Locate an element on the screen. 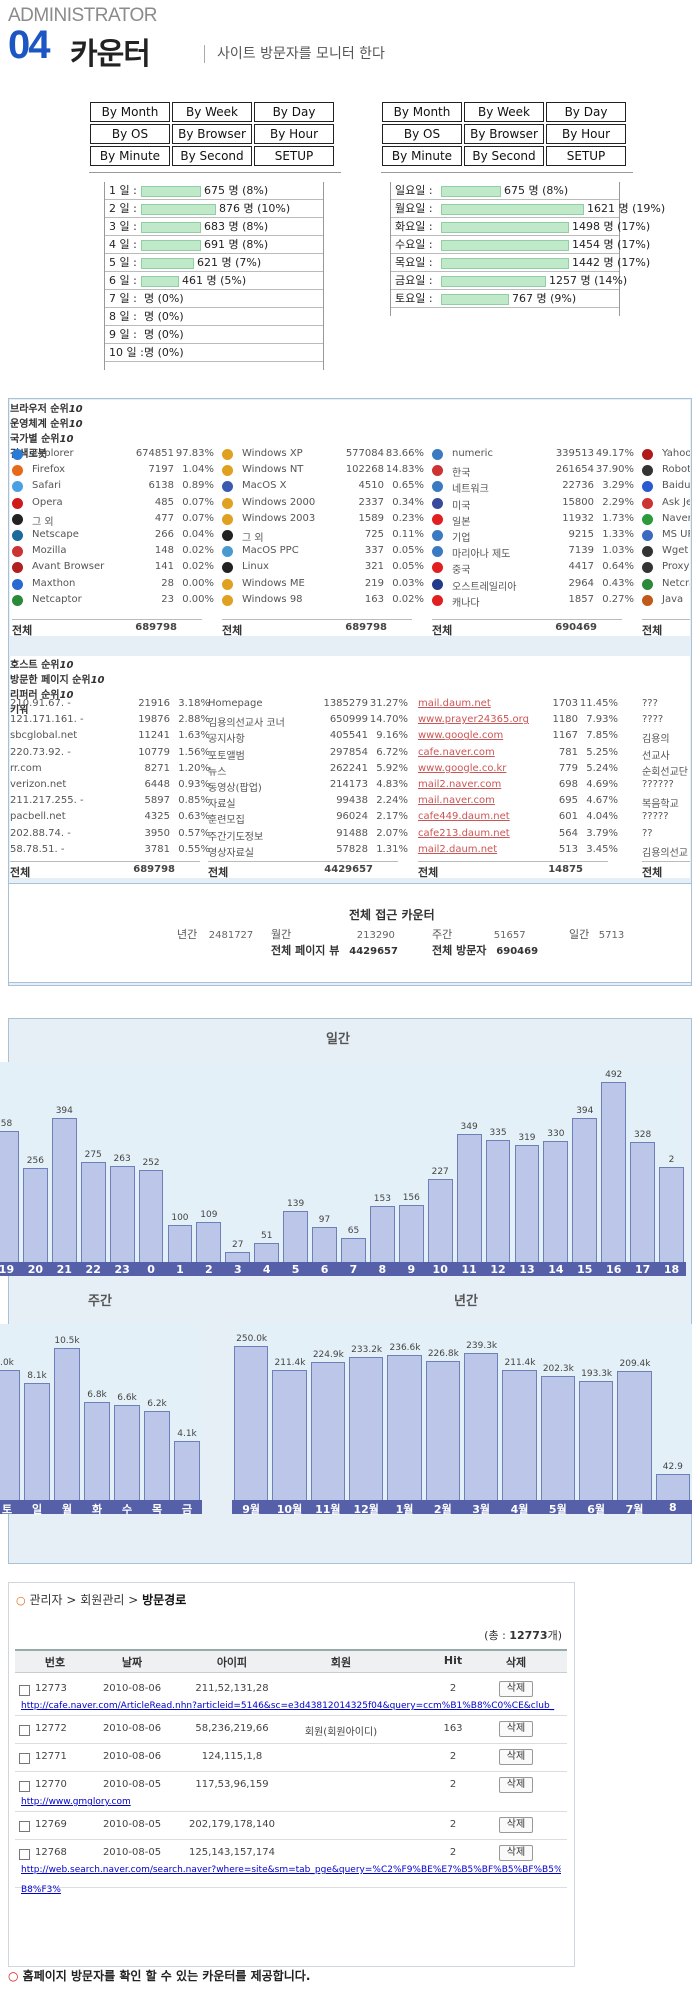 The width and height of the screenshot is (700, 2001). breadcrumb-path: 관리자 > 회원관리 > is located at coordinates (86, 1600).